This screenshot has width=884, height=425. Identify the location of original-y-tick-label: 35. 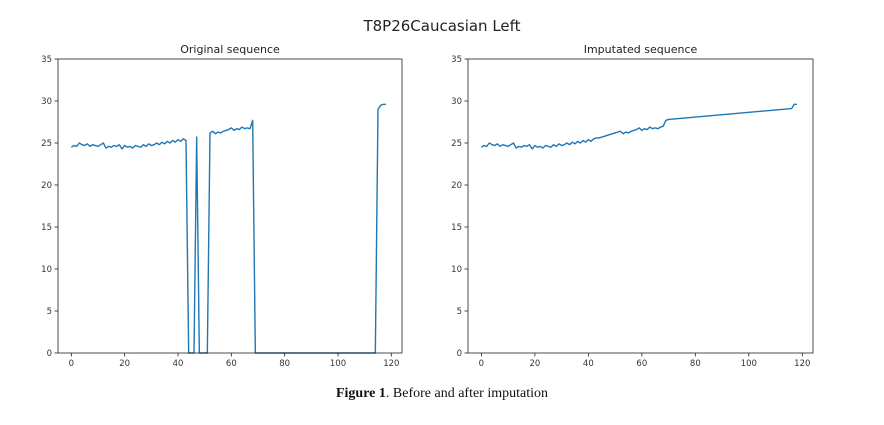
(46, 60).